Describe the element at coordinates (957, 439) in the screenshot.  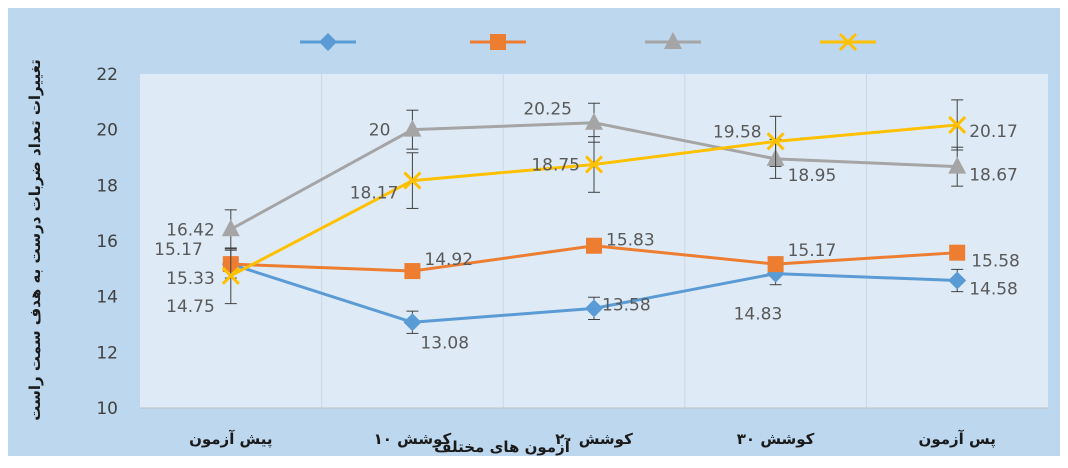
I see `x-tick-label: پس آزمون` at that location.